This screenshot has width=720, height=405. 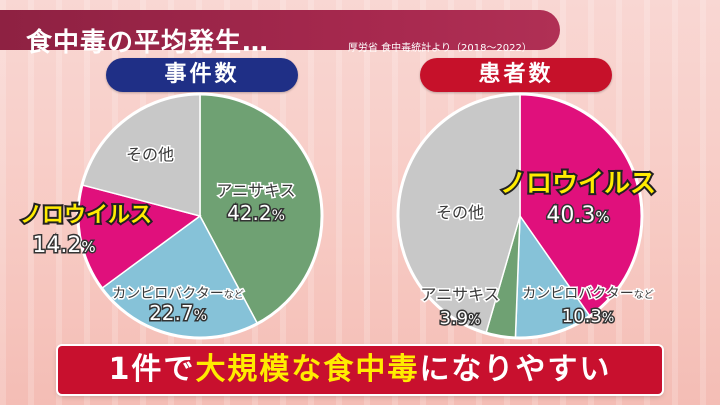 What do you see at coordinates (280, 34) in the screenshot?
I see `title-bar: 食中毒の平均発生… 厚労省 食中毒統計より（2018〜2022）` at bounding box center [280, 34].